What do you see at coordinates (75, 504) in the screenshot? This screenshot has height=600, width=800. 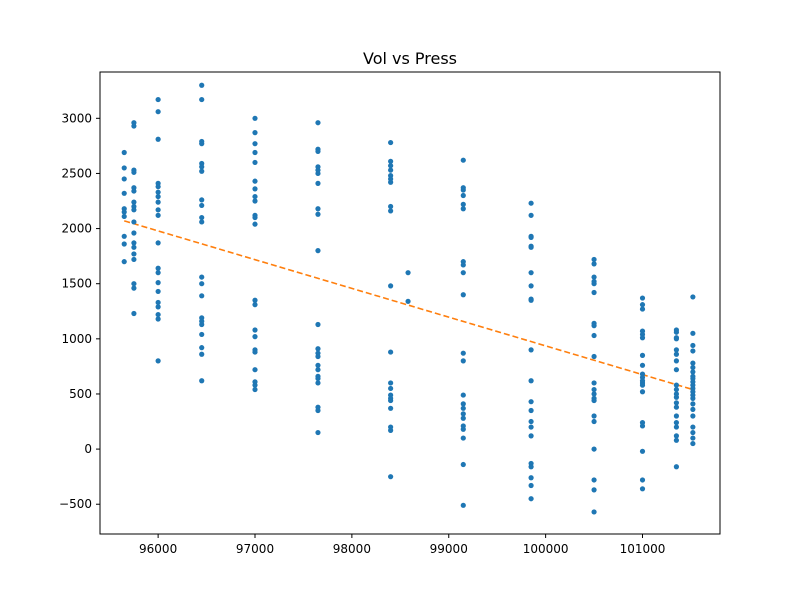 I see `y-tick-label: −500` at bounding box center [75, 504].